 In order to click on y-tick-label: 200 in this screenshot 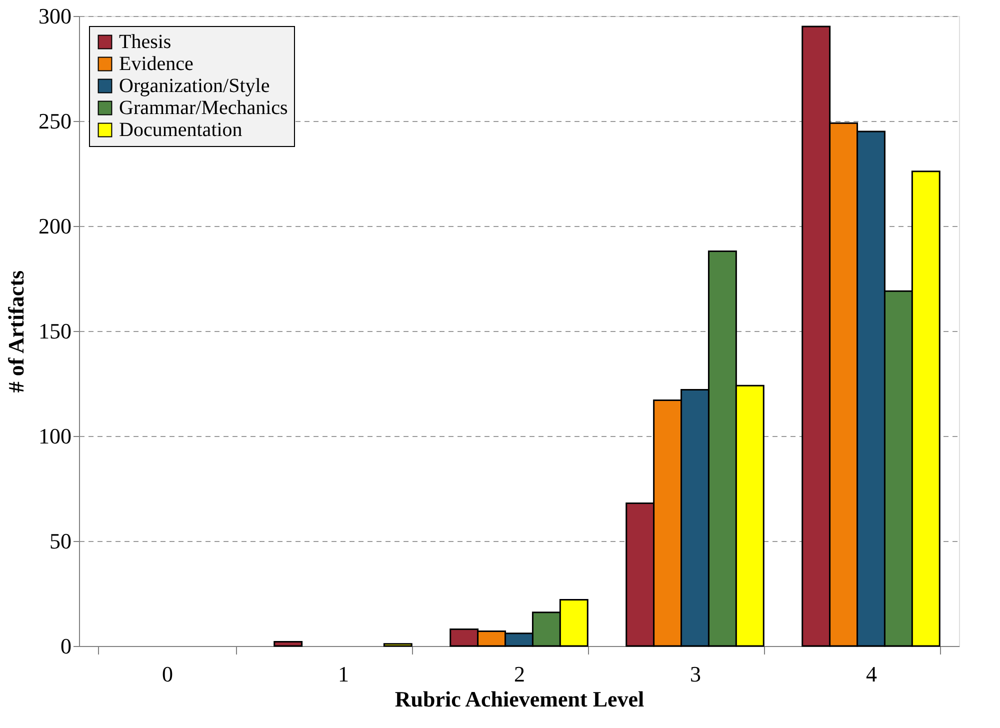, I will do `click(55, 226)`.